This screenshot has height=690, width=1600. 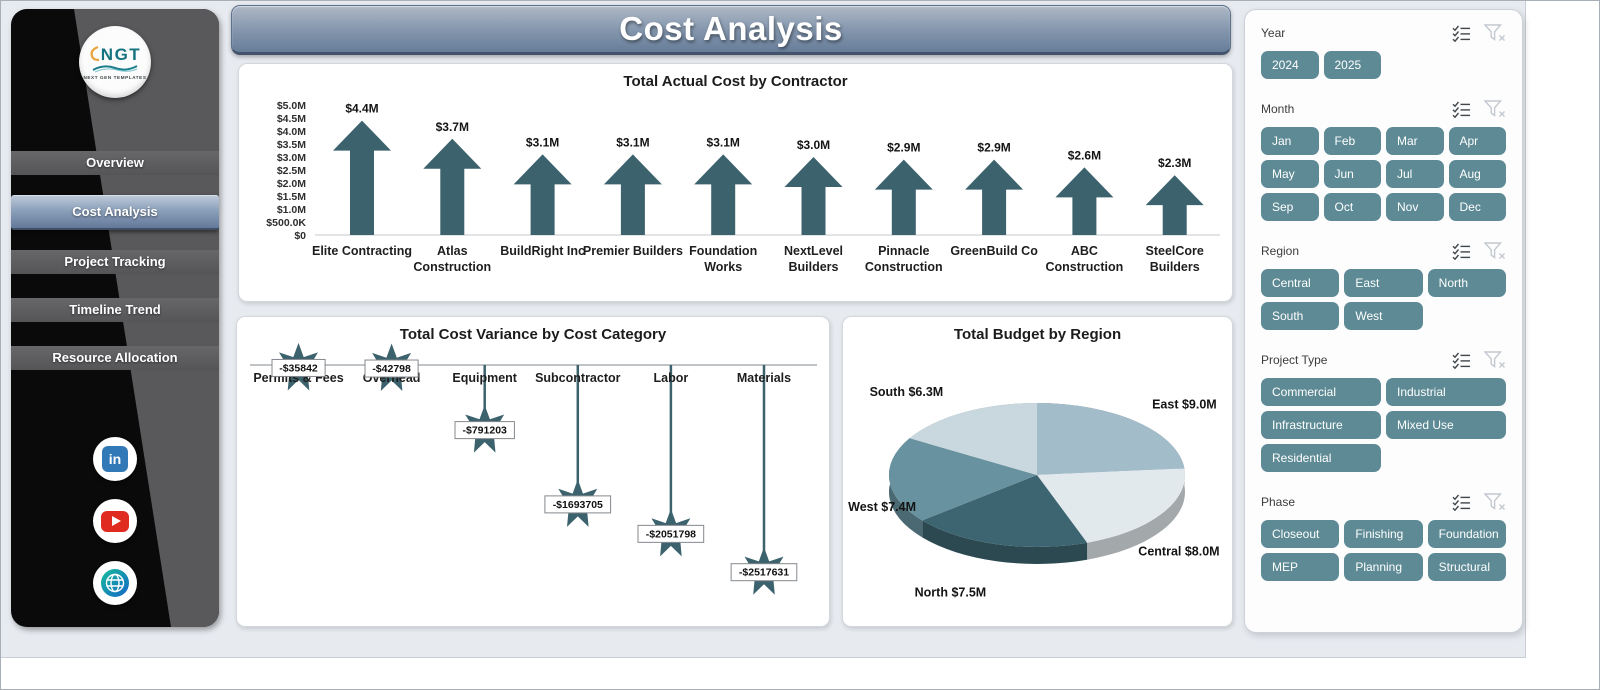 What do you see at coordinates (1352, 141) in the screenshot?
I see `filter-month-feb: Feb` at bounding box center [1352, 141].